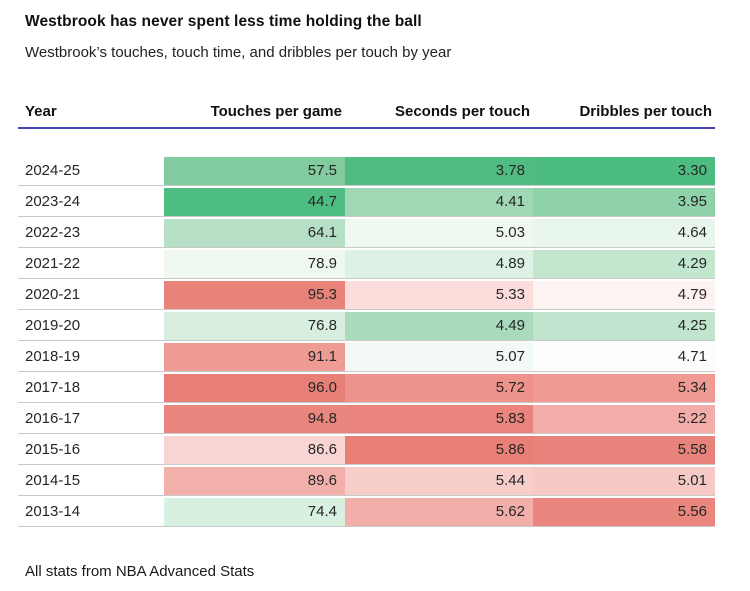 Image resolution: width=750 pixels, height=591 pixels. I want to click on value-cell: 44.7, so click(254, 202).